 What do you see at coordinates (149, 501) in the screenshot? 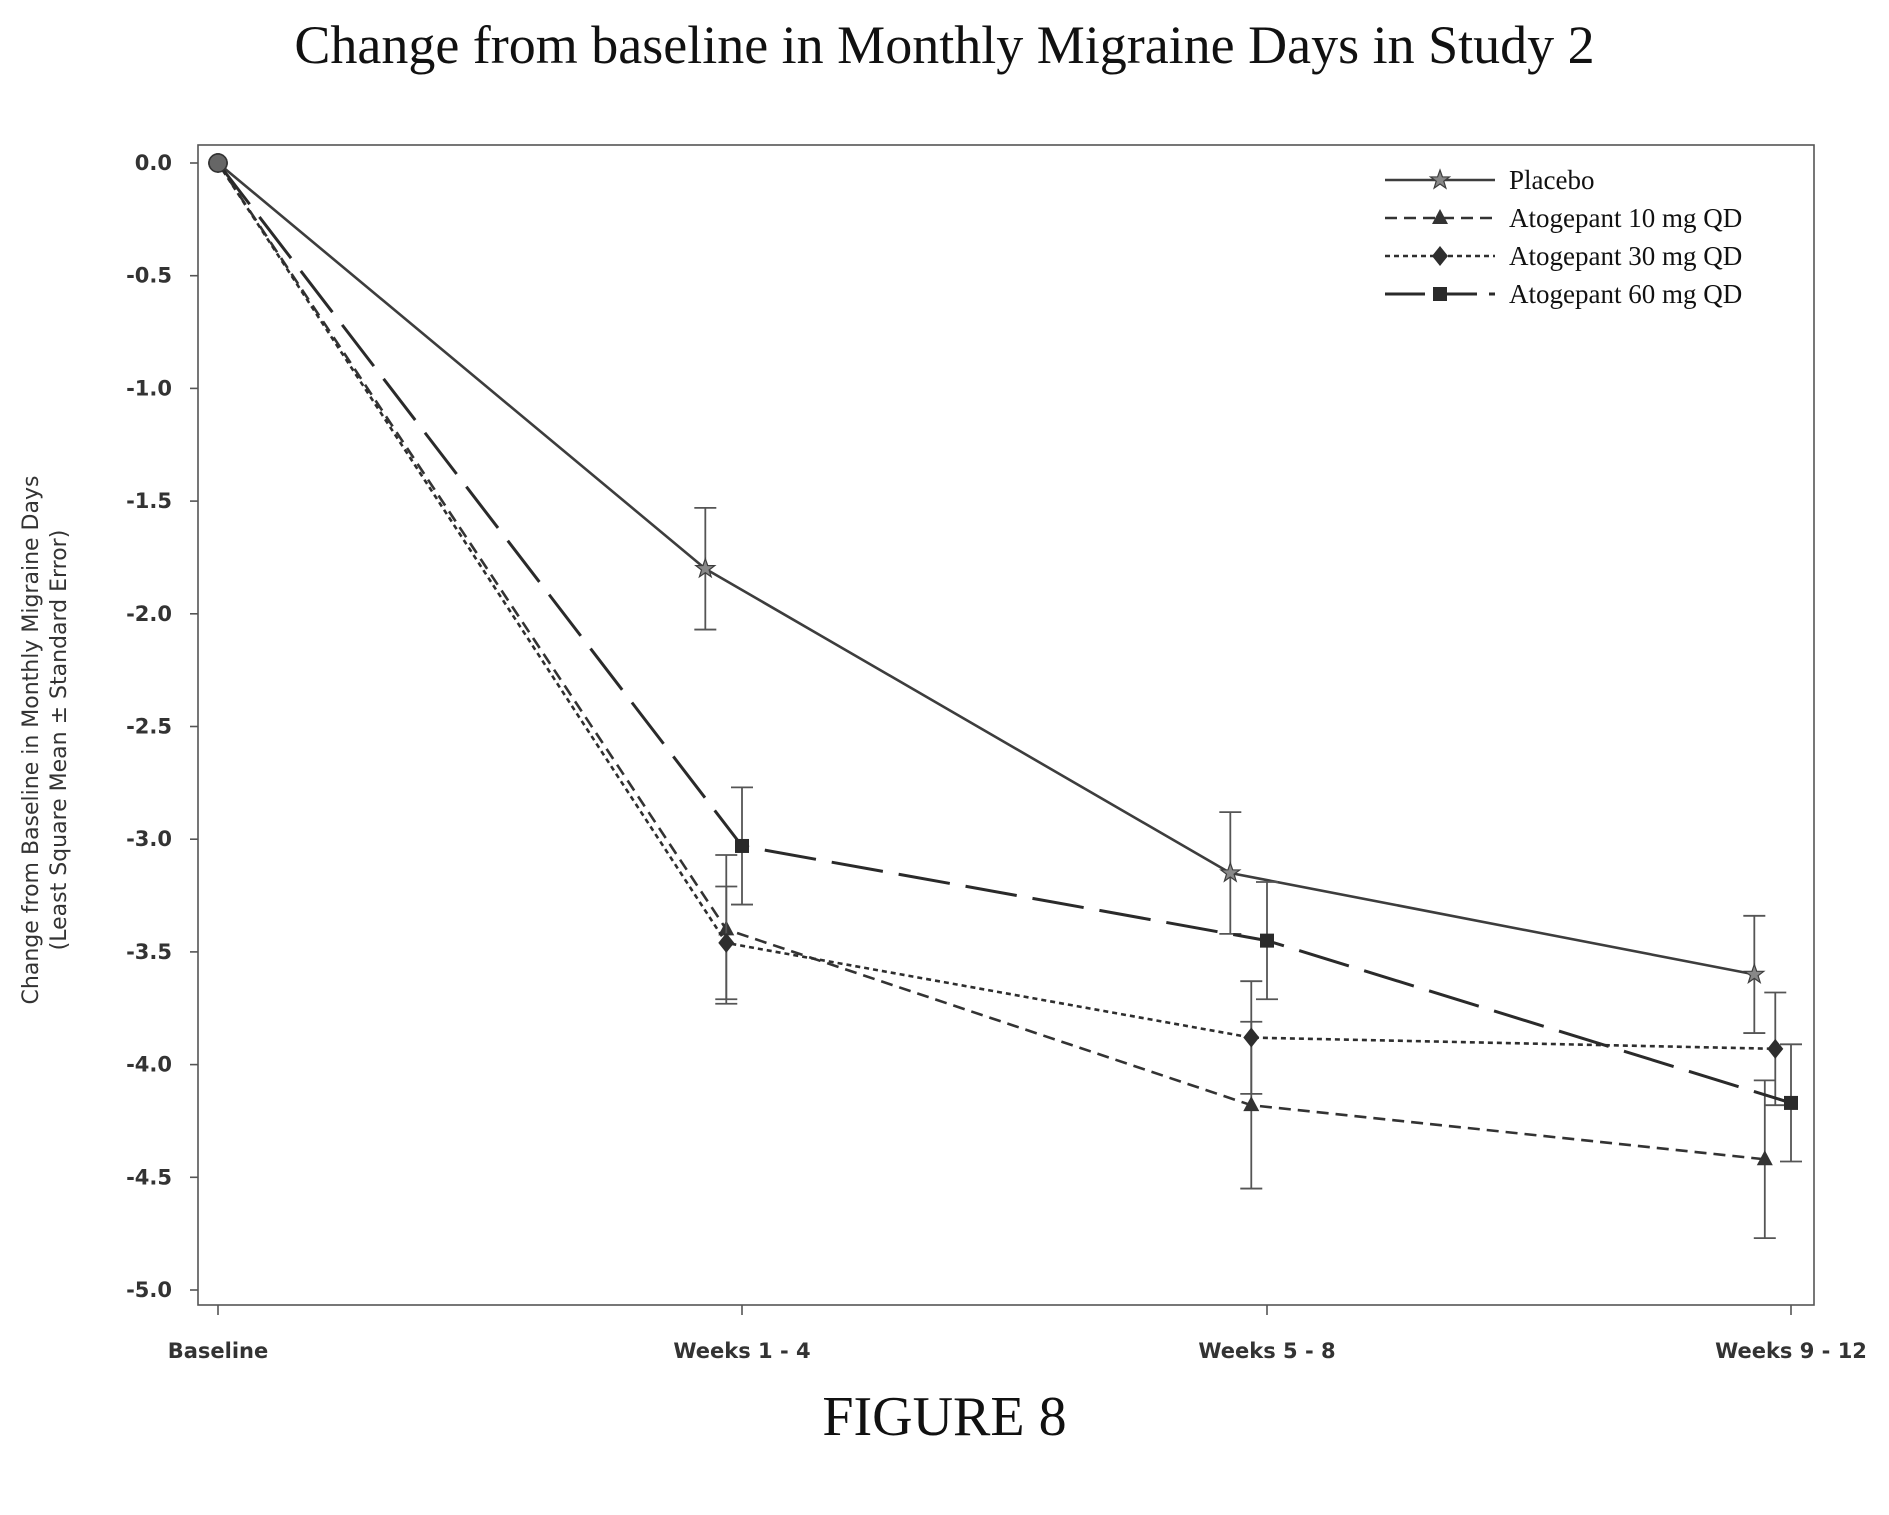
I see `y-tick-label: -1.5` at bounding box center [149, 501].